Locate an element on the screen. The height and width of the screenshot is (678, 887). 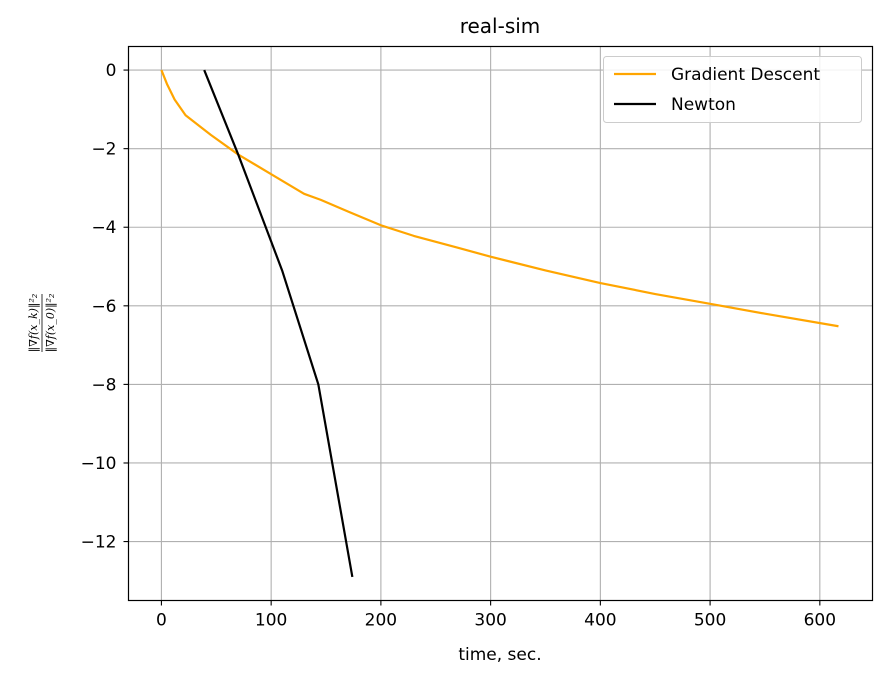
y-tick-label: −8 is located at coordinates (103, 385).